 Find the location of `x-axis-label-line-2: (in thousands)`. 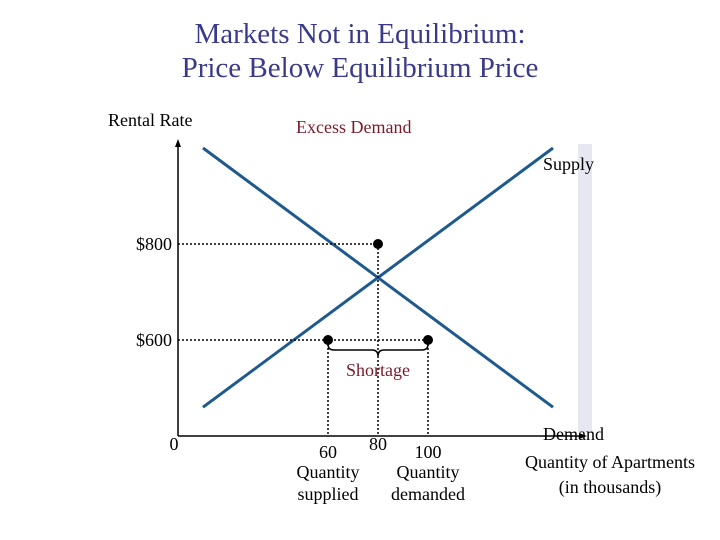

x-axis-label-line-2: (in thousands) is located at coordinates (610, 487).